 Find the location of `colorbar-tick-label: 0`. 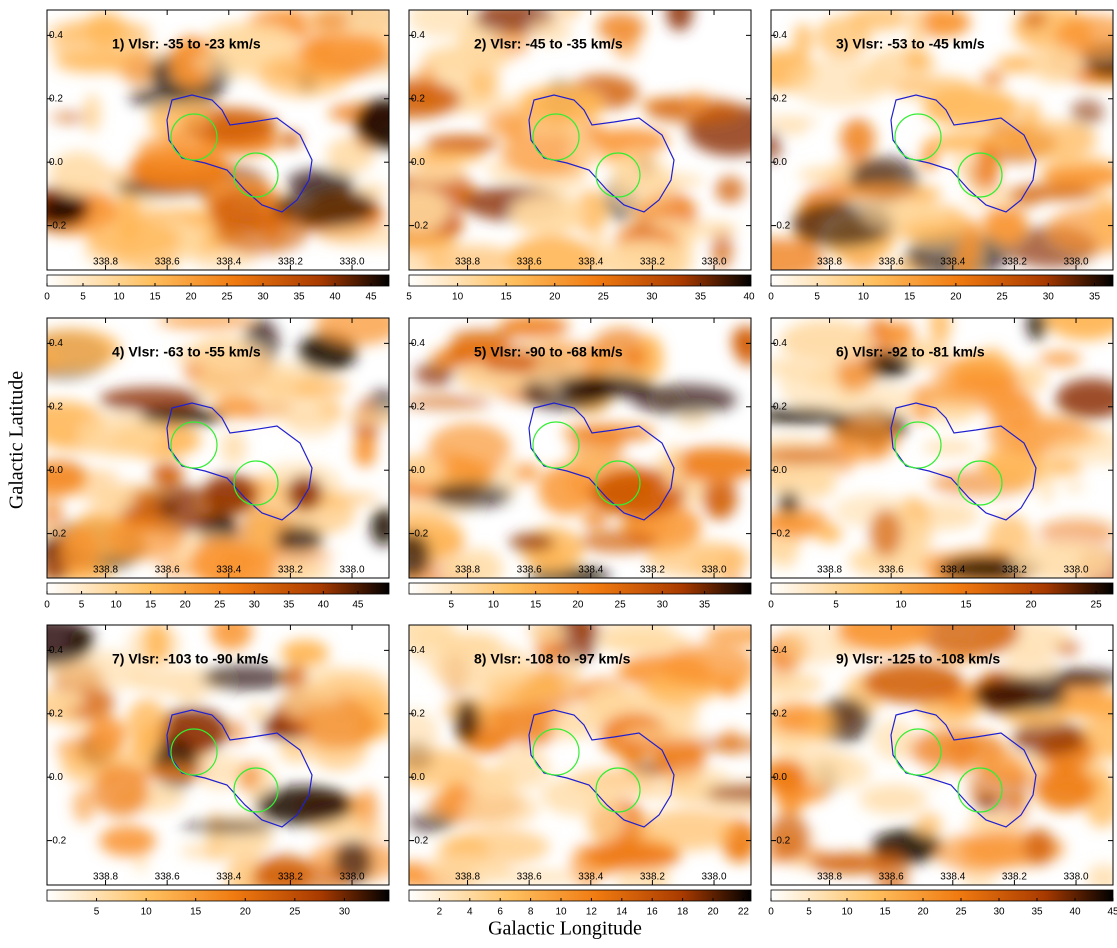

colorbar-tick-label: 0 is located at coordinates (47, 297).